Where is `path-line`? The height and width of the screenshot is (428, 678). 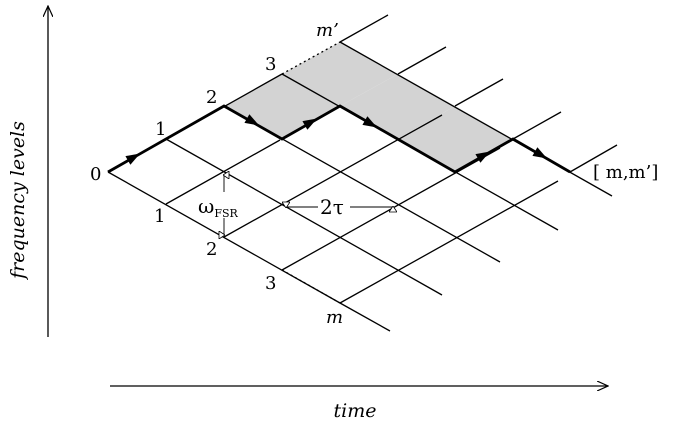
path-line is located at coordinates (339, 139).